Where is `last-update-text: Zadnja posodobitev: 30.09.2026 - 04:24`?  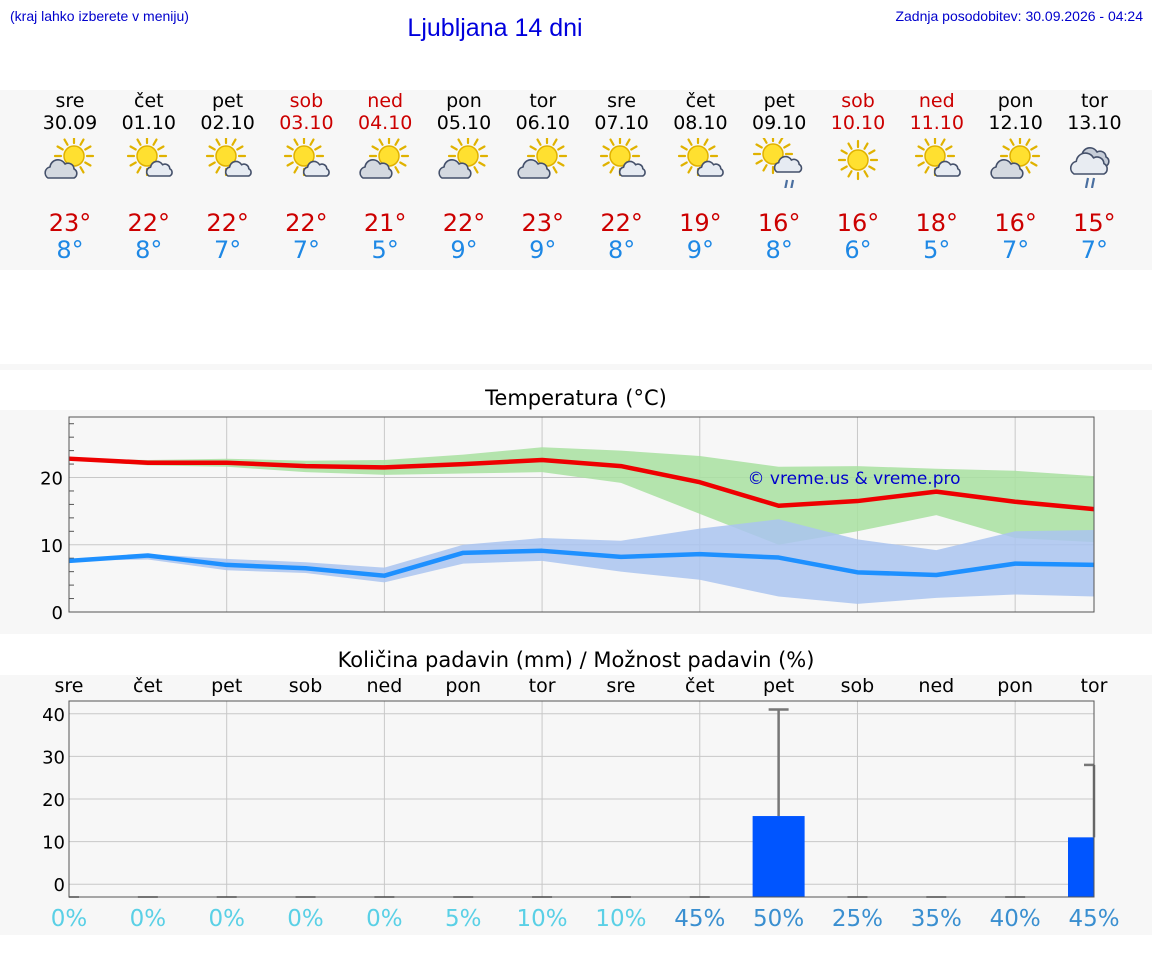
last-update-text: Zadnja posodobitev: 30.09.2026 - 04:24 is located at coordinates (1019, 16).